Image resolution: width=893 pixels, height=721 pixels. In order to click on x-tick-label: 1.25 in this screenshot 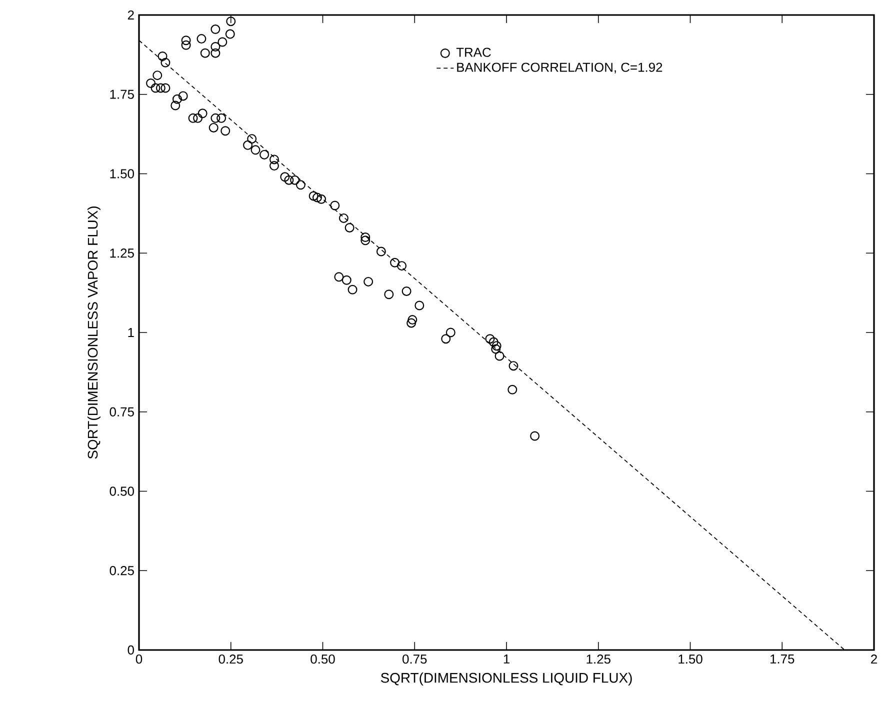, I will do `click(598, 659)`.